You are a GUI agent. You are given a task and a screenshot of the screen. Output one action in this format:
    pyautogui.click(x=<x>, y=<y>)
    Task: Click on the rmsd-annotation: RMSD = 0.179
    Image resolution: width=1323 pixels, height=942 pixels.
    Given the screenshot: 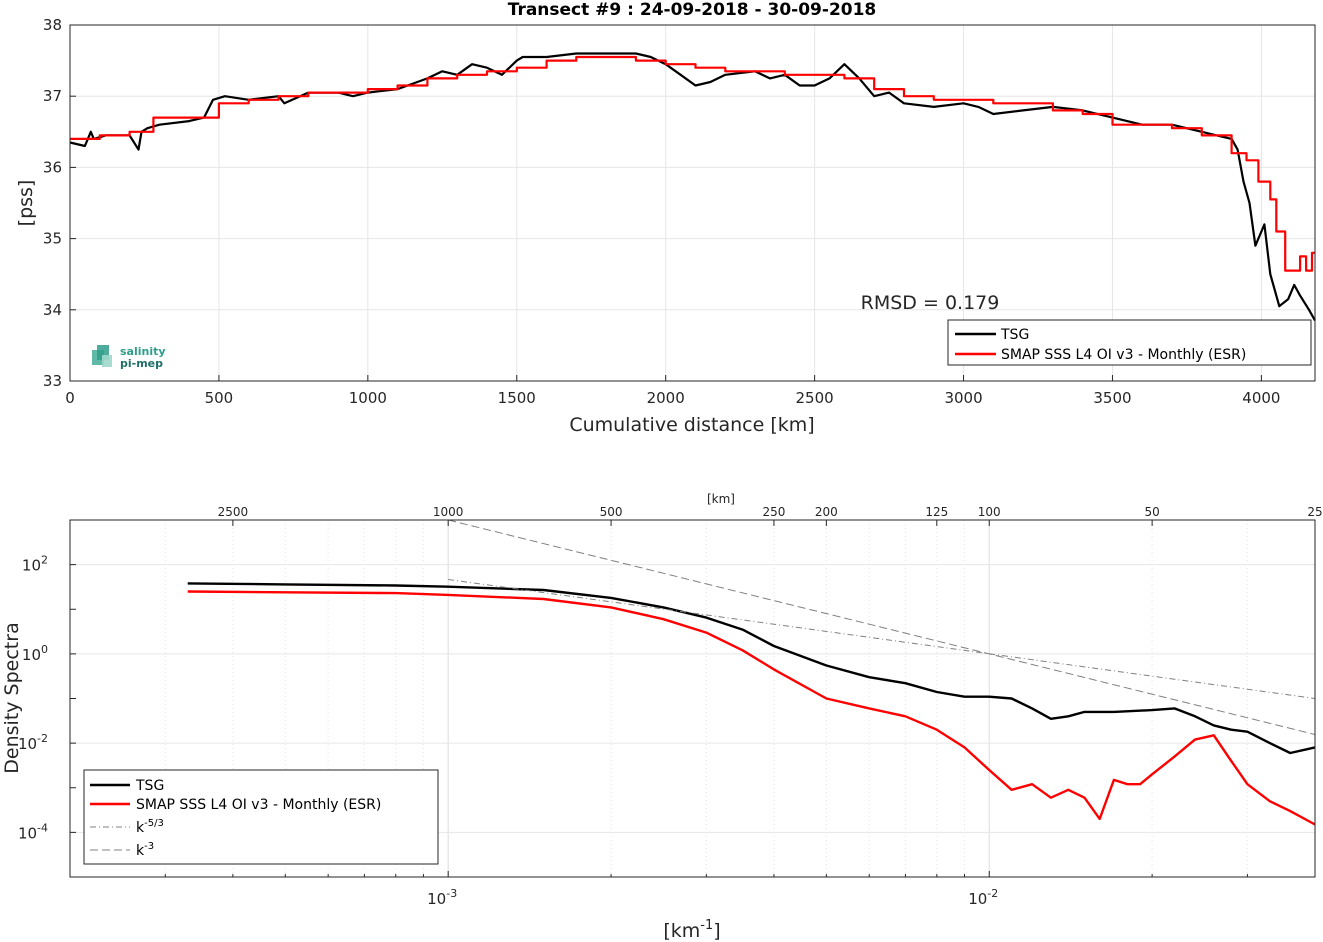 What is the action you would take?
    pyautogui.click(x=930, y=303)
    